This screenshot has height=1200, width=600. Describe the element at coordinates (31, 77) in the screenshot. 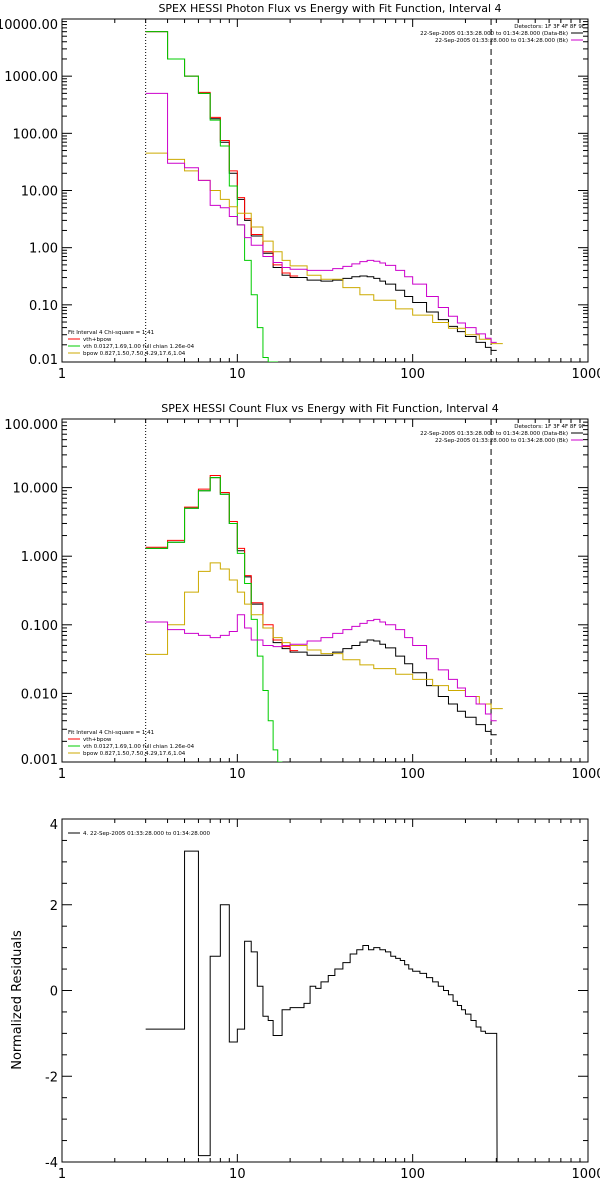

I see `y-tick-label: 1000.00` at that location.